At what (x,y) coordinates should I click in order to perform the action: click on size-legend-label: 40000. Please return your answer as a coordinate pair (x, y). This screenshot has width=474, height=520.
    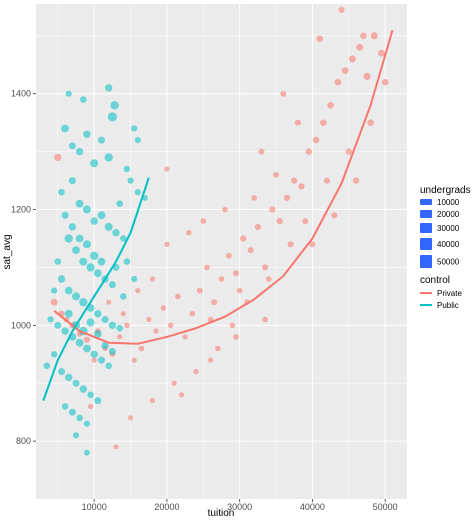
    Looking at the image, I should click on (448, 244).